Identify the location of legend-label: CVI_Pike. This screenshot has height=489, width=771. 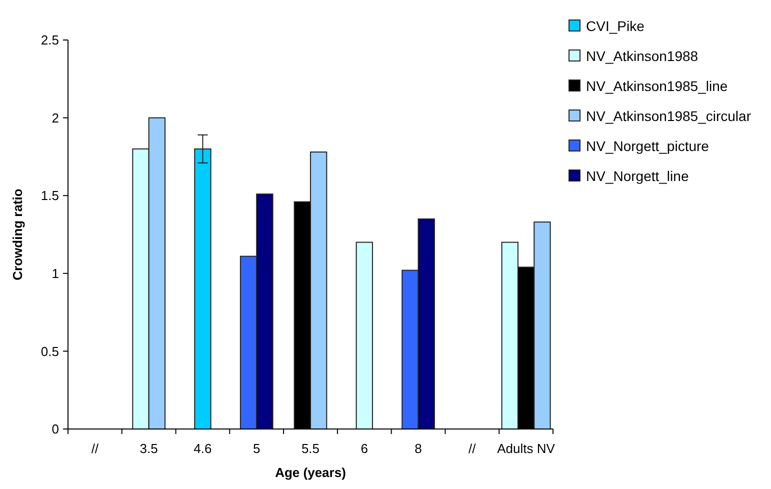
(615, 26).